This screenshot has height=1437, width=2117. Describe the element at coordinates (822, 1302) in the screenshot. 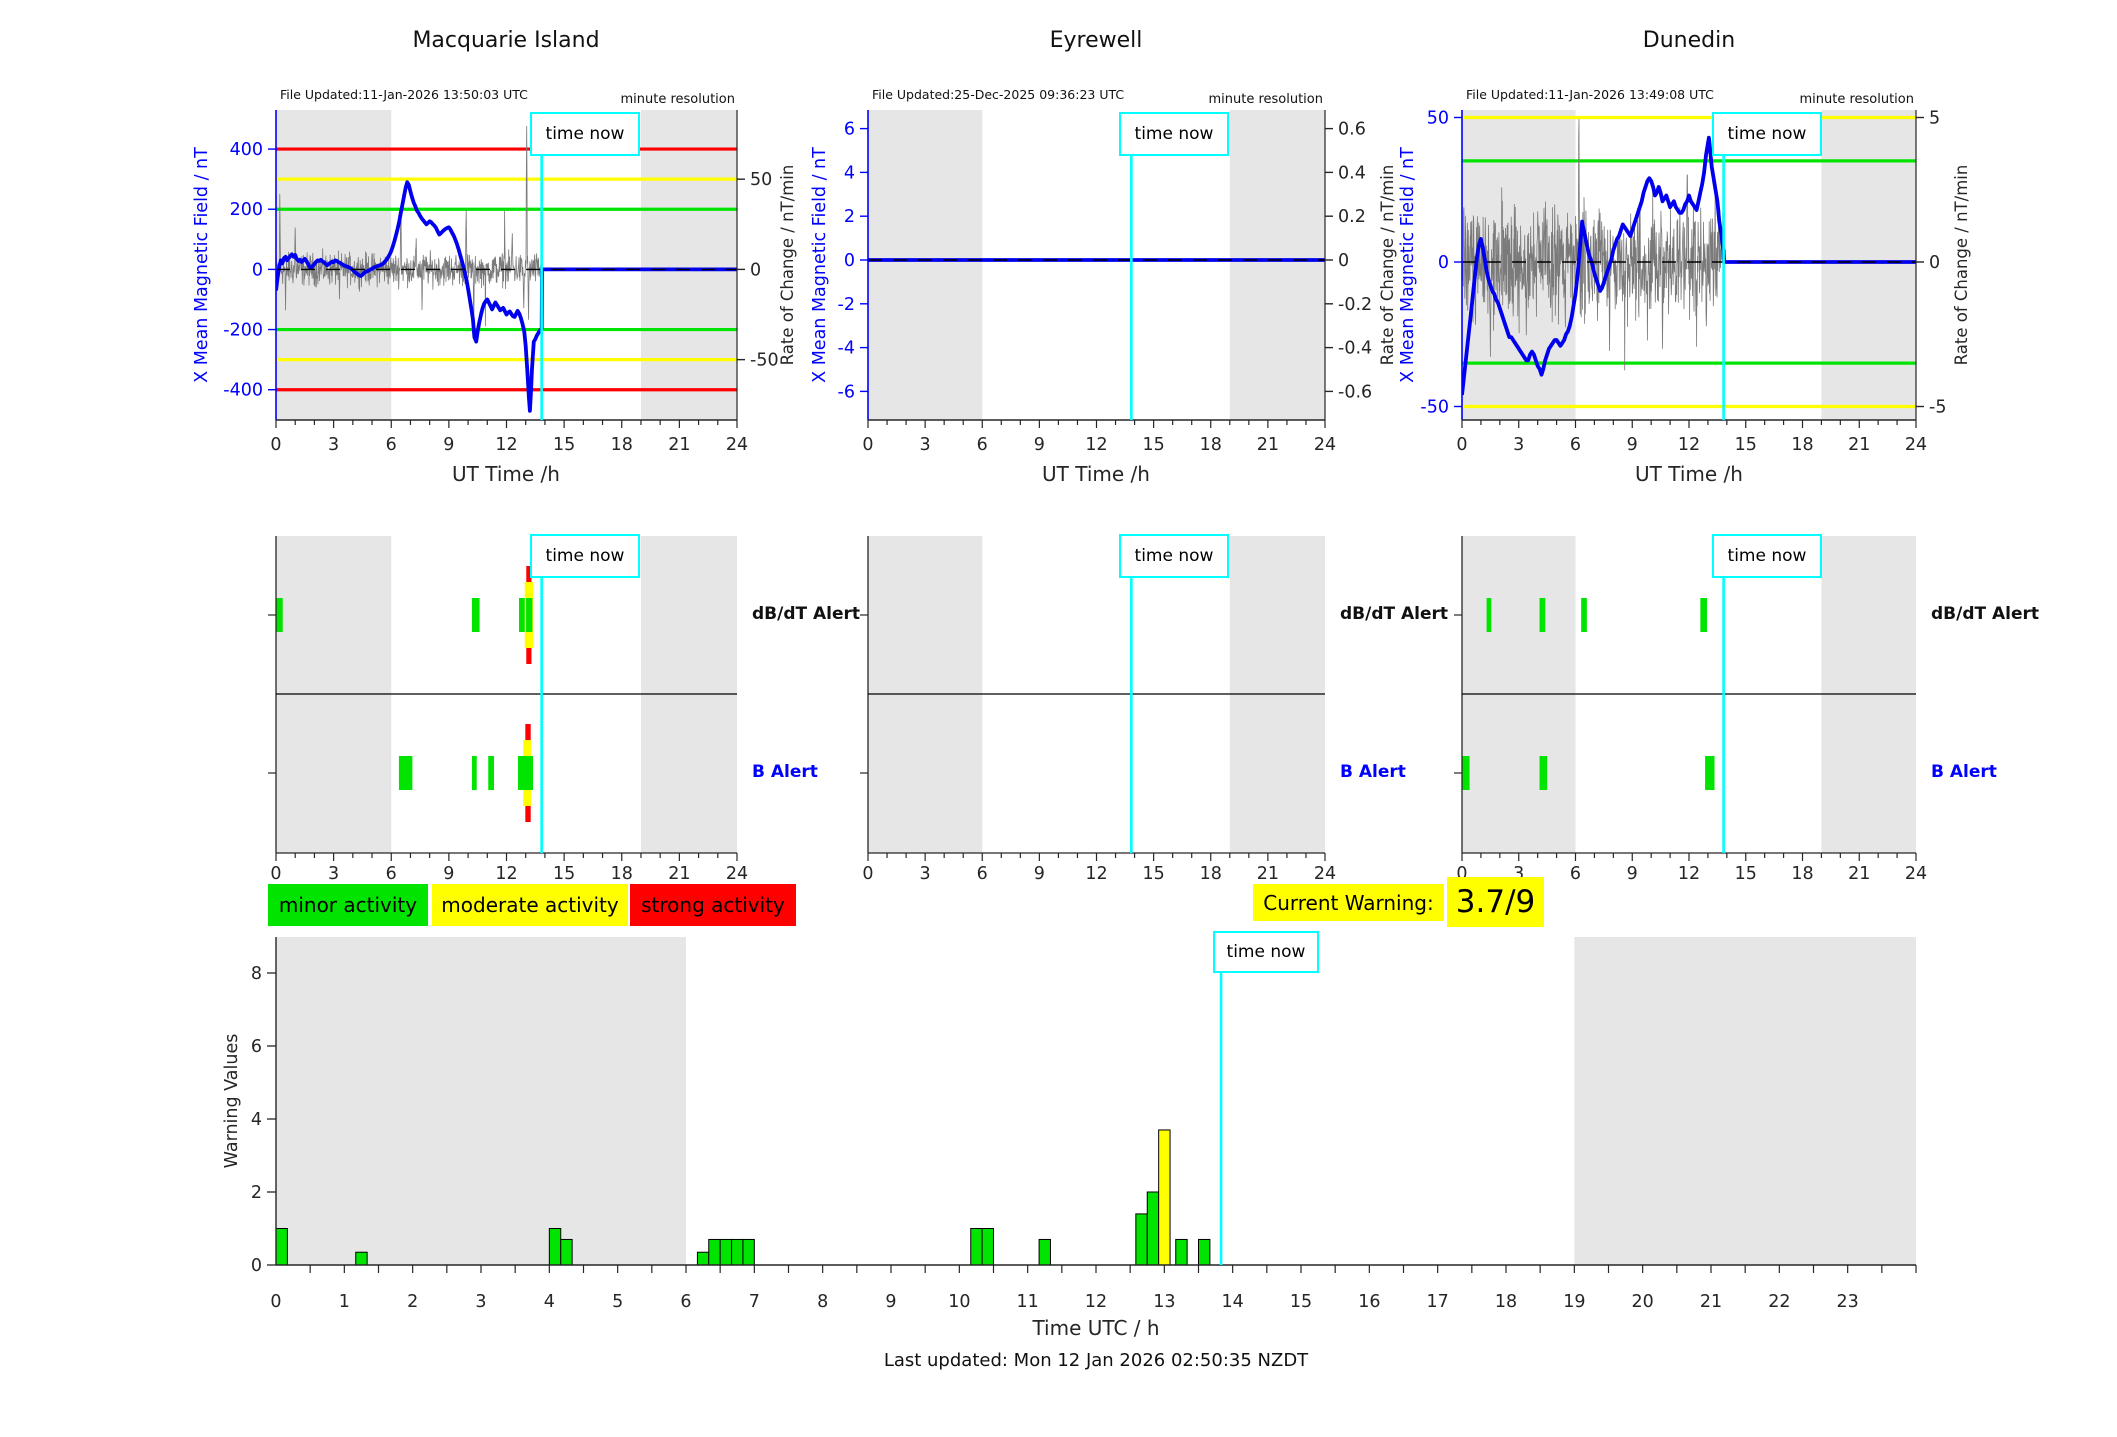

I see `x-tick-label: 8` at that location.